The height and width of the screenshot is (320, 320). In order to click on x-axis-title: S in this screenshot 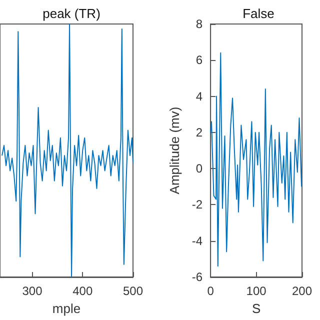, I will do `click(256, 308)`.